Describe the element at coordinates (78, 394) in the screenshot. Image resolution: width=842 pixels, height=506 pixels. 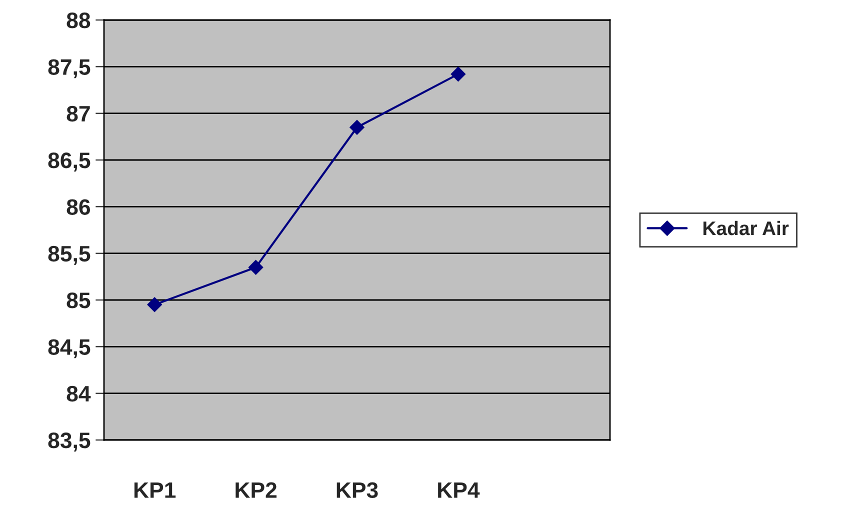
I see `y-tick-label: 84` at that location.